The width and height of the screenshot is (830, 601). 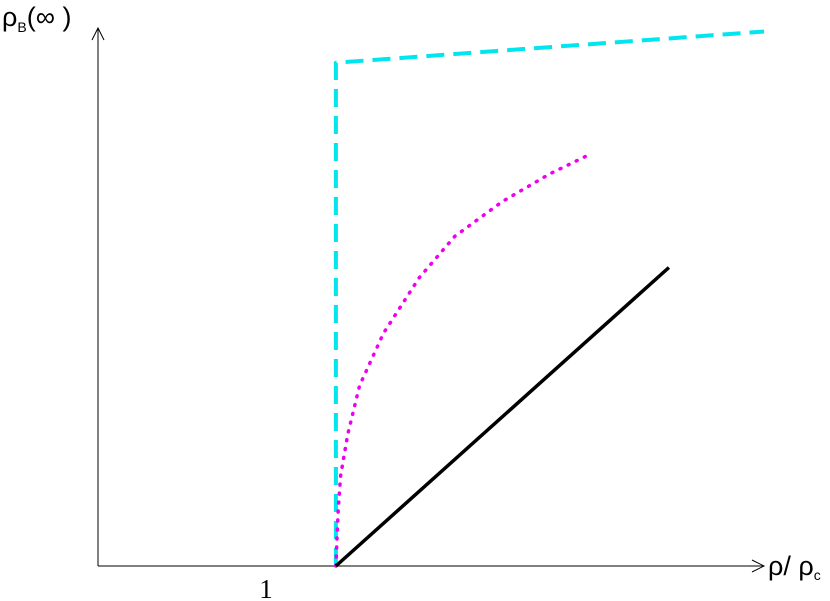 I want to click on x-axis-arrow, so click(x=758, y=566).